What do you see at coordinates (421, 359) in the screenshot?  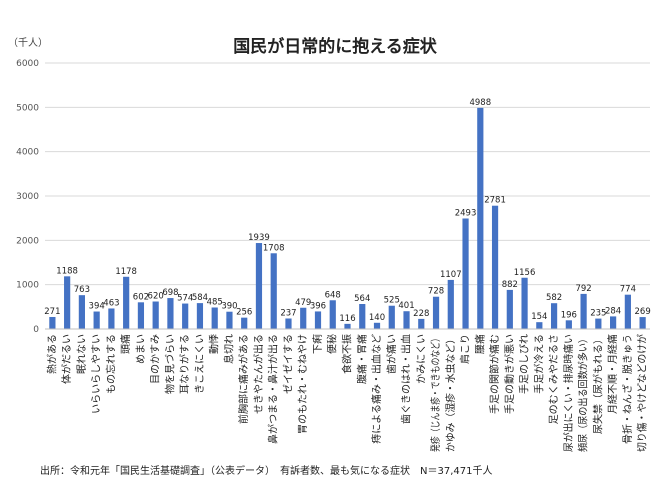 I see `x-tick-label: かみにくい` at bounding box center [421, 359].